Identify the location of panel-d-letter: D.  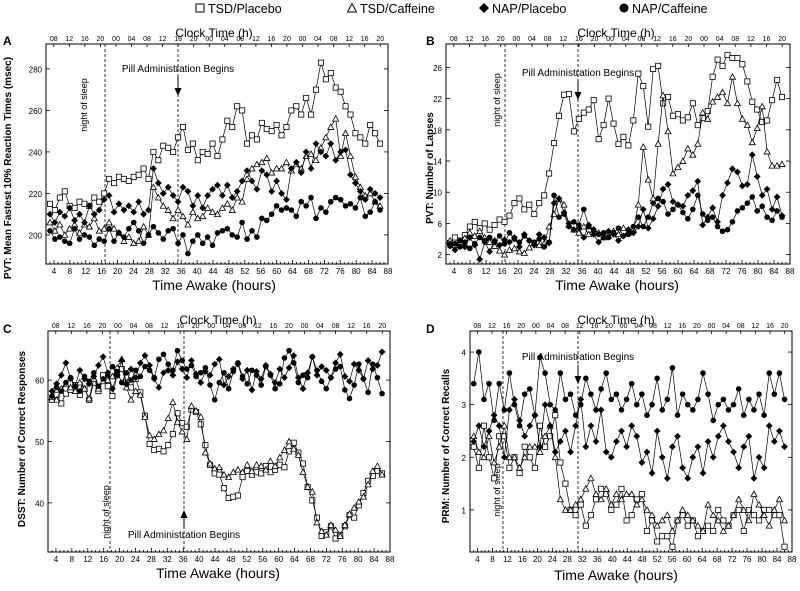
(430, 329).